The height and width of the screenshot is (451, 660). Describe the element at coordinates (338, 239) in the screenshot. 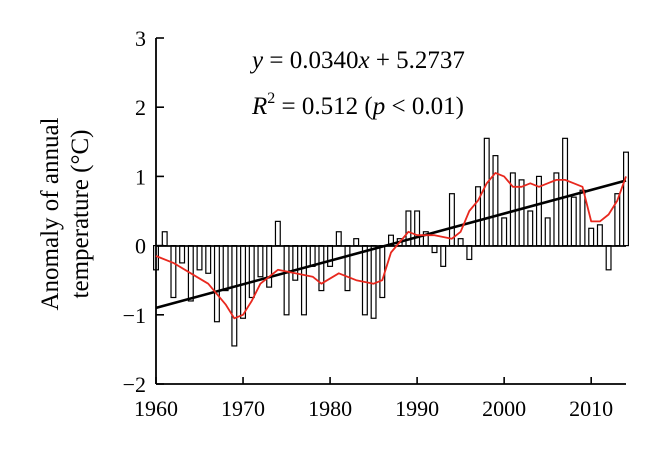

I see `bar-1981` at that location.